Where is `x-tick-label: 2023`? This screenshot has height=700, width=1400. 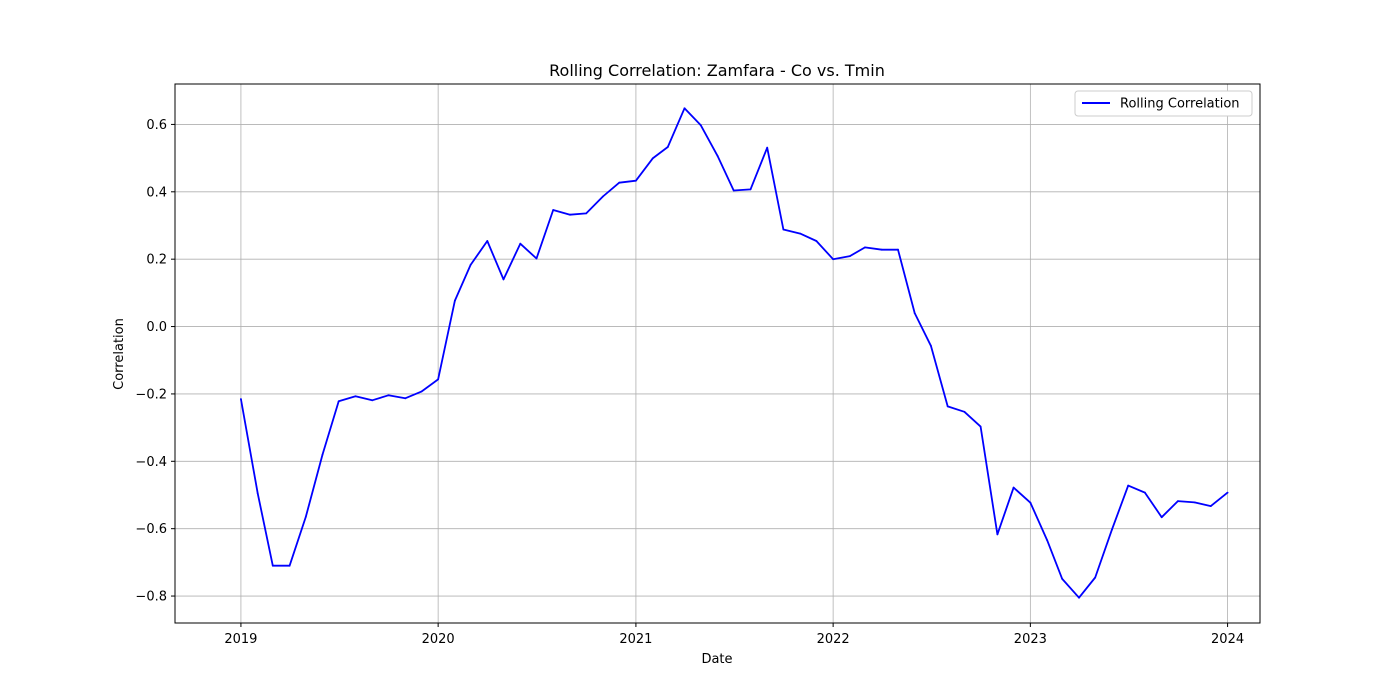
x-tick-label: 2023 is located at coordinates (1030, 639).